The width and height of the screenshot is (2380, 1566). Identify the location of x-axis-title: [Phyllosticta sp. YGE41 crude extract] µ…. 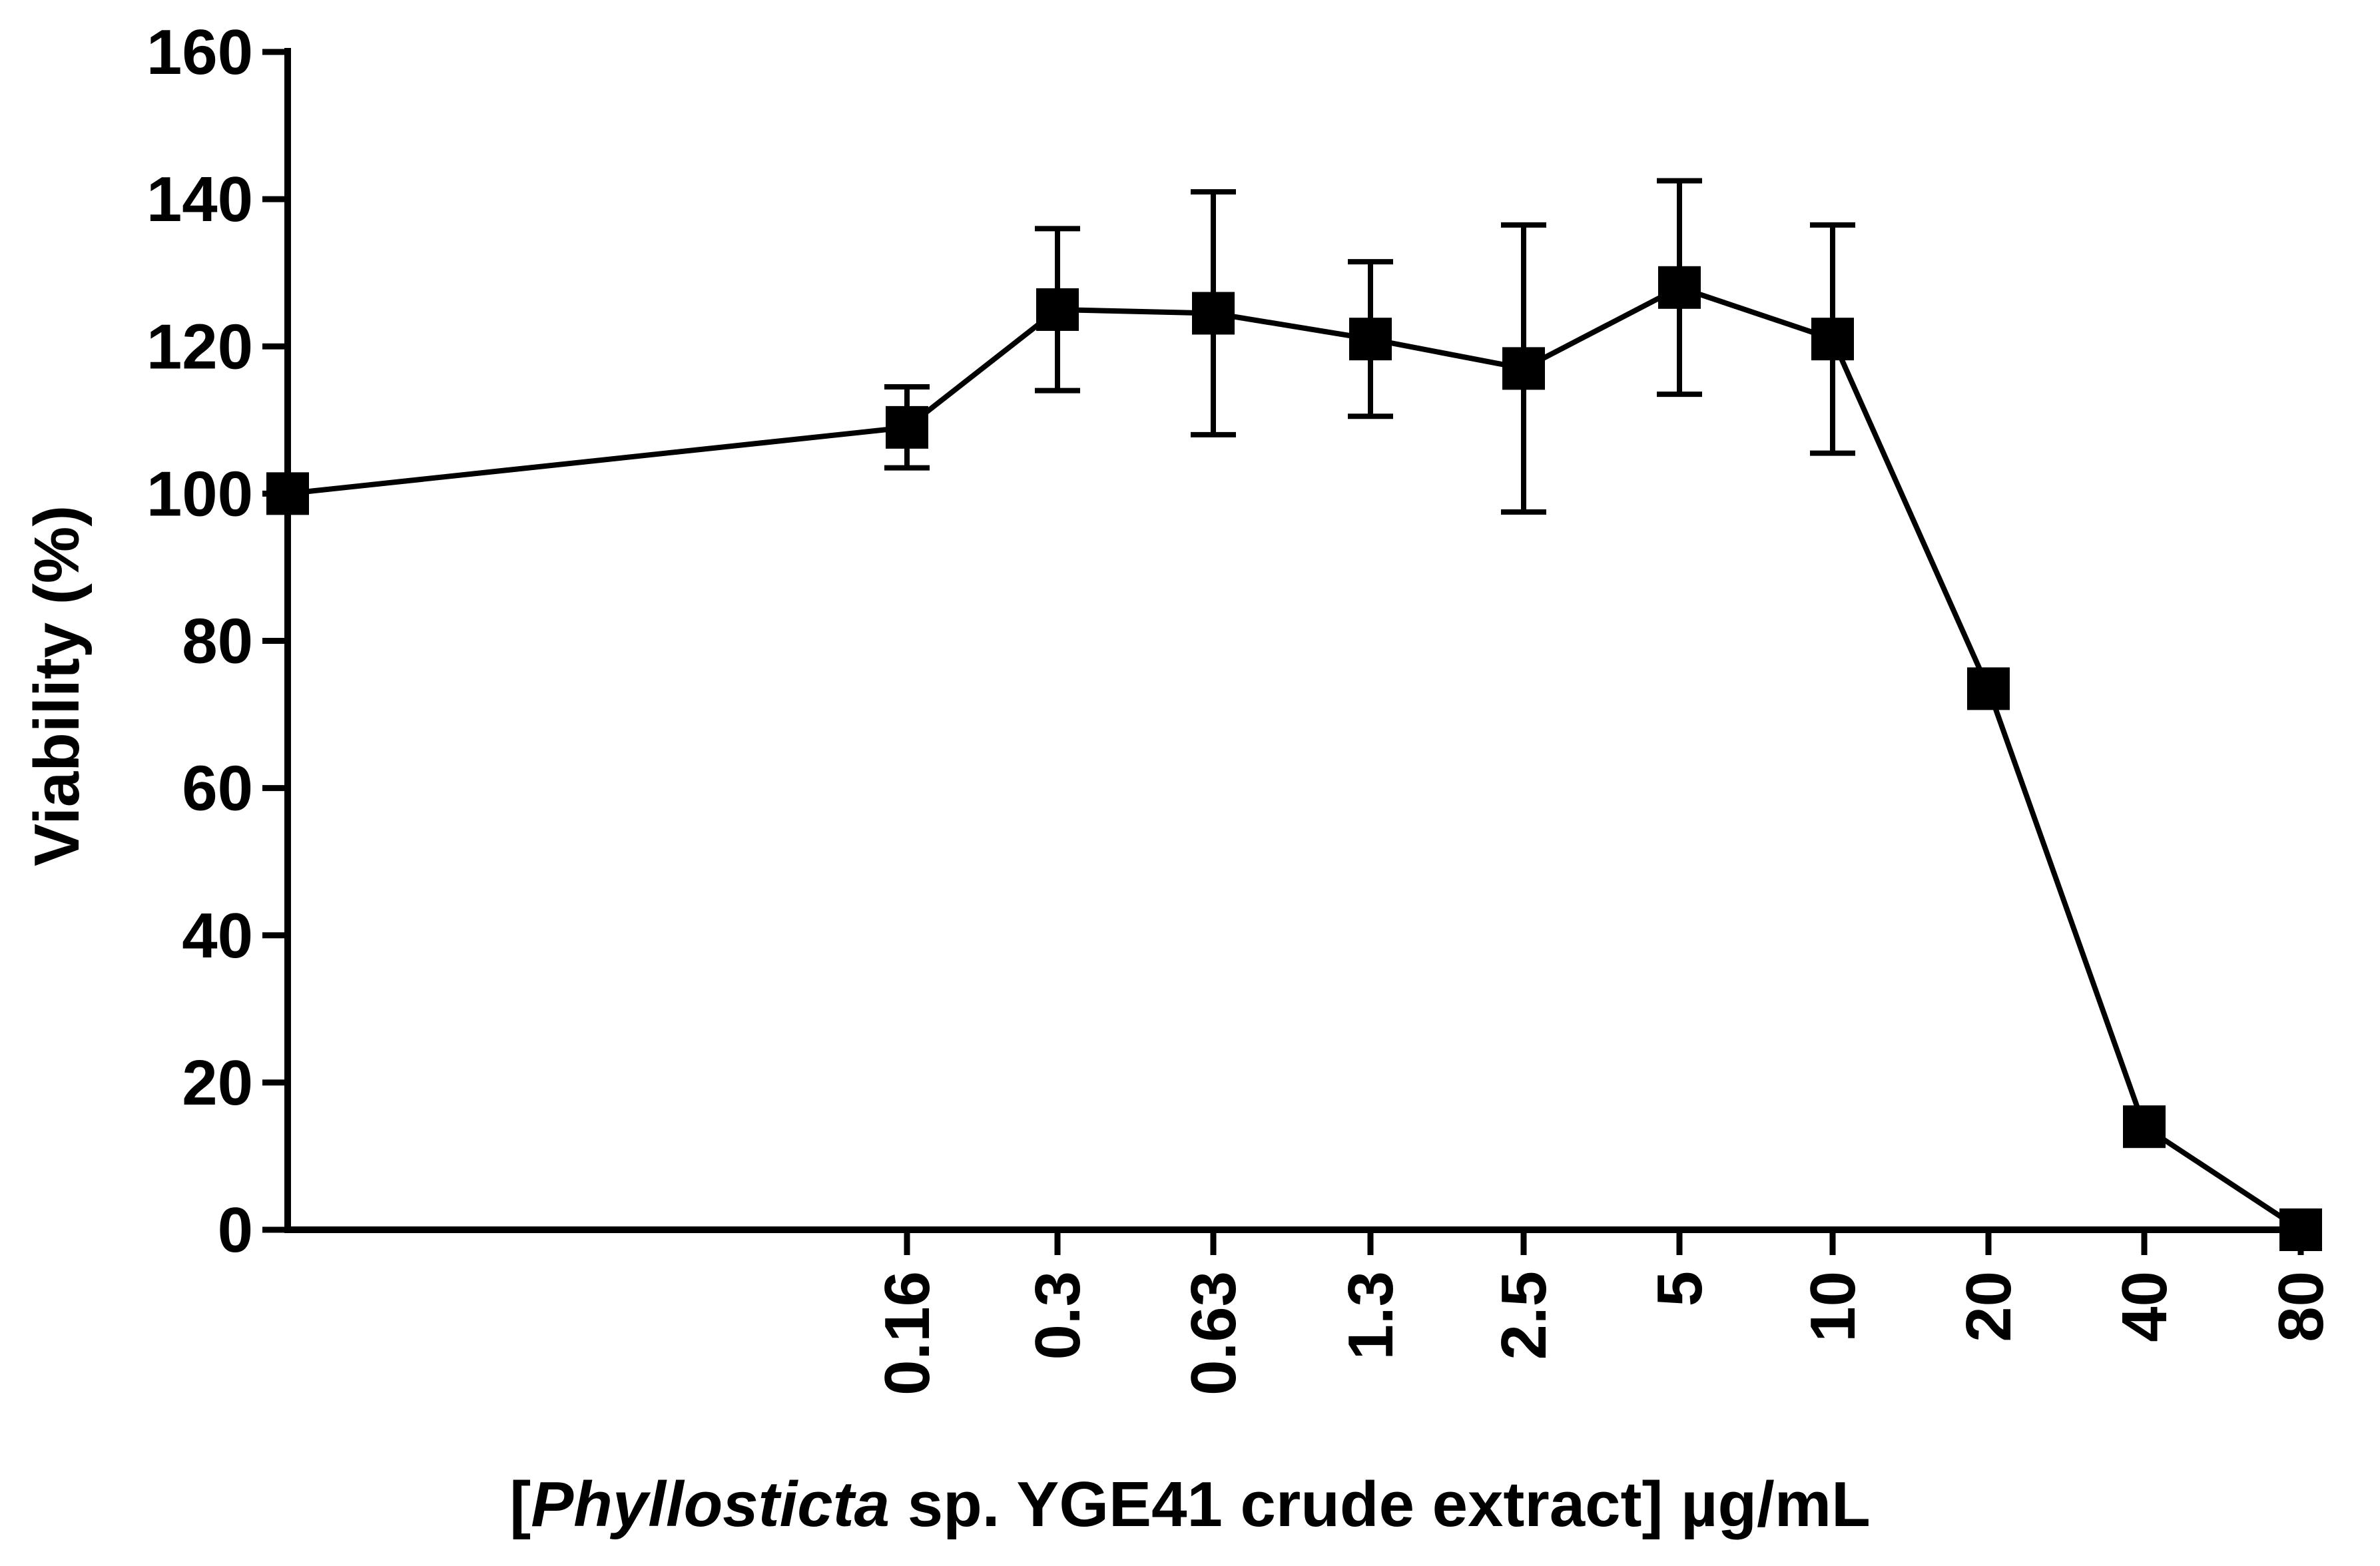
(1190, 1505).